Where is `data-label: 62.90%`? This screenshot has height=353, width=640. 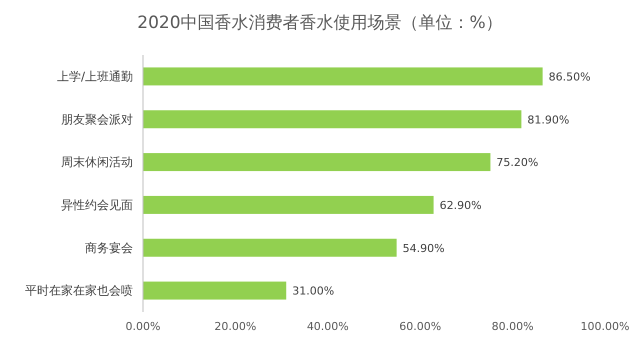 data-label: 62.90% is located at coordinates (461, 205).